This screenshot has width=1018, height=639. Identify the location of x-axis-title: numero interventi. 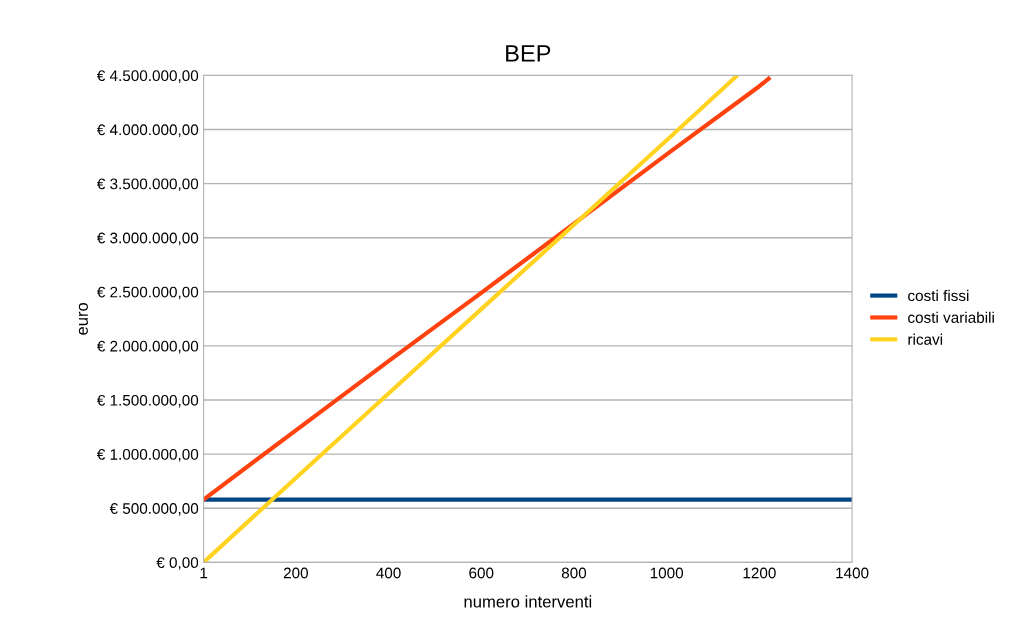
(528, 601).